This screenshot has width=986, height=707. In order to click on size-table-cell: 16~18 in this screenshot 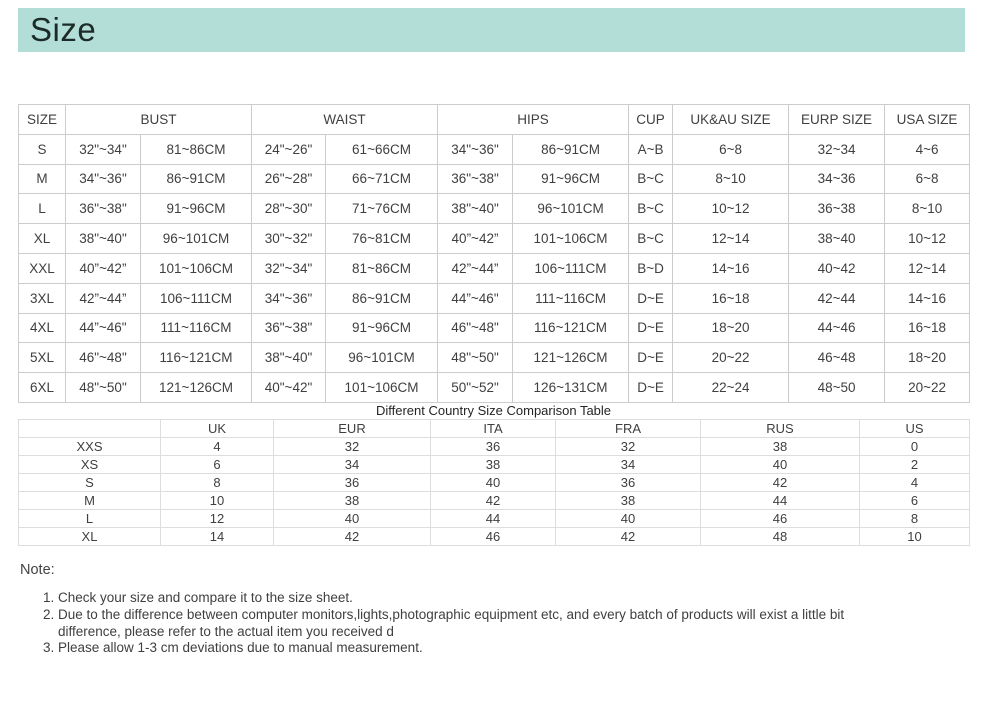, I will do `click(731, 298)`.